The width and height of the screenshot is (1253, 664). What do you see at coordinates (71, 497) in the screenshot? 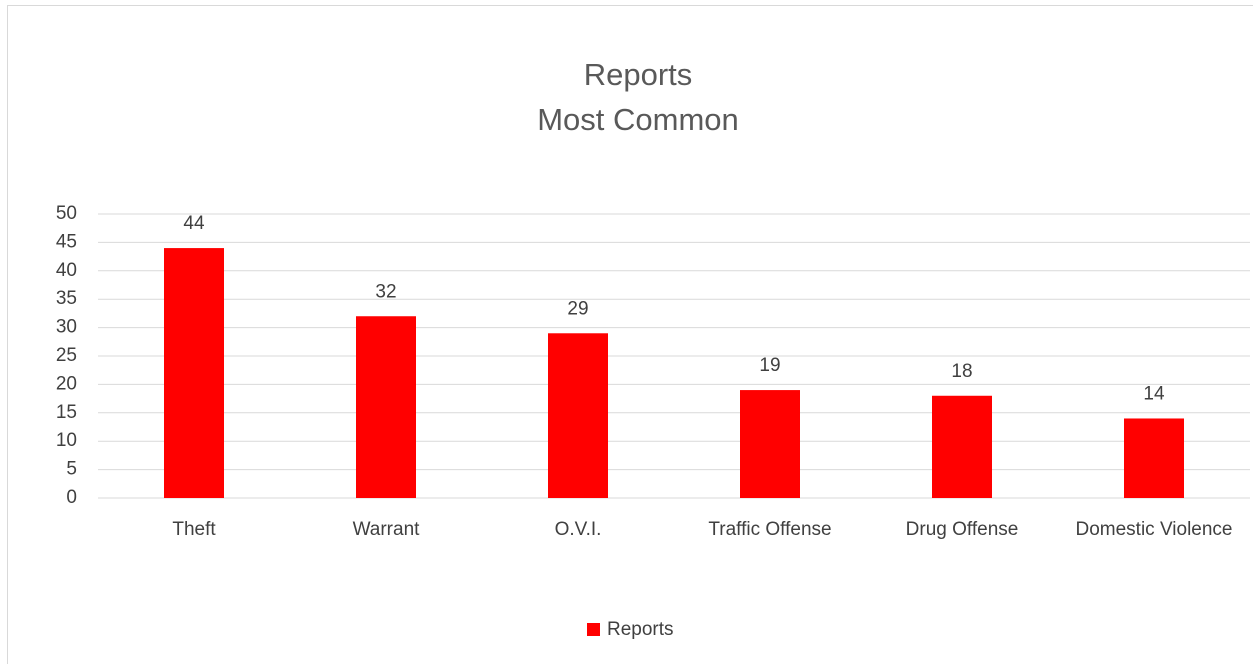
I see `y-tick-label: 0` at bounding box center [71, 497].